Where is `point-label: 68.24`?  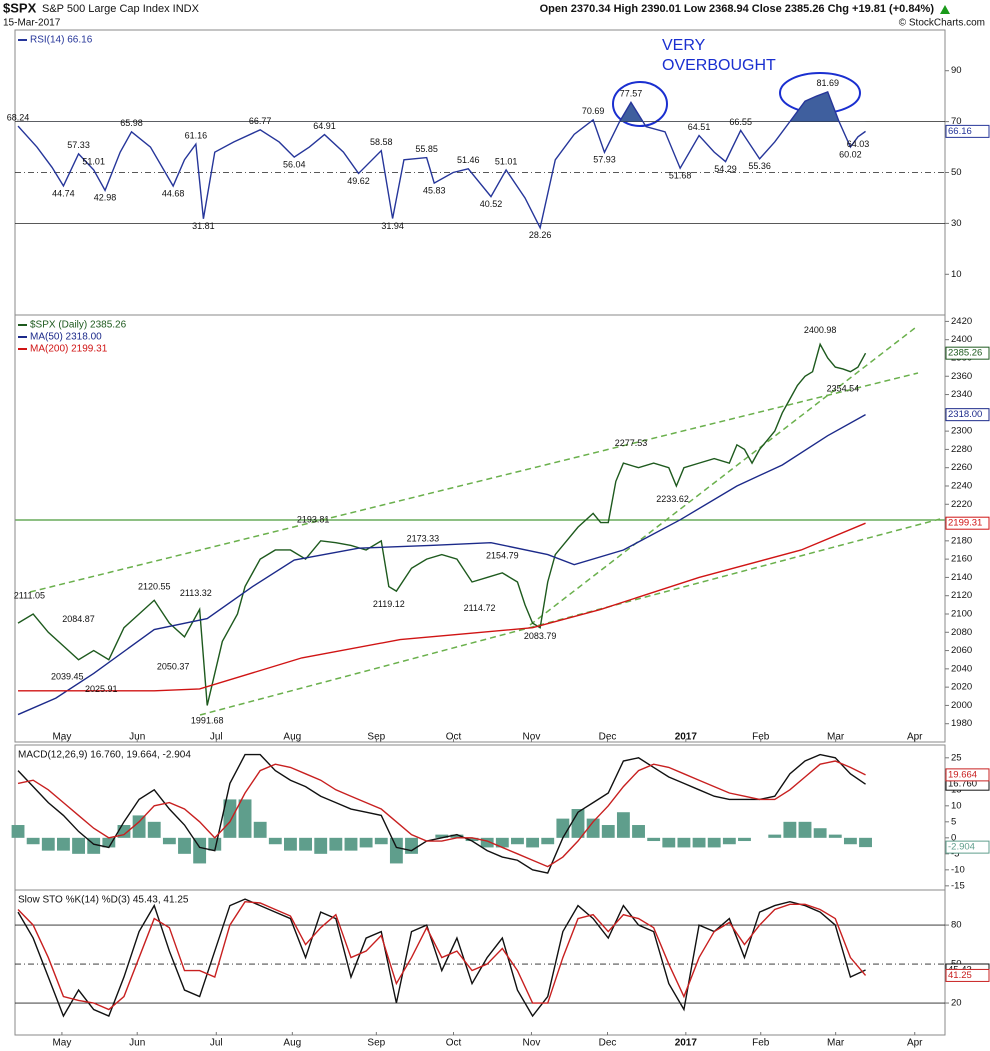
point-label: 68.24 is located at coordinates (18, 117).